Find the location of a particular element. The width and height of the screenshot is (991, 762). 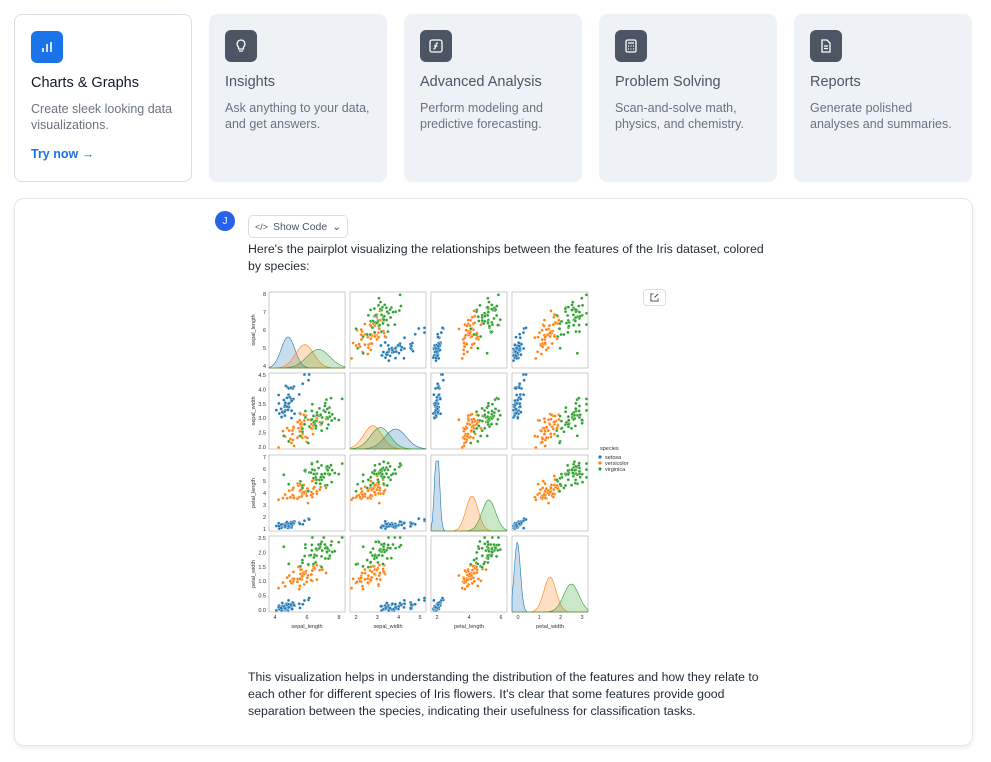

show-code-button: </> Show Code ⌄ is located at coordinates (298, 226).